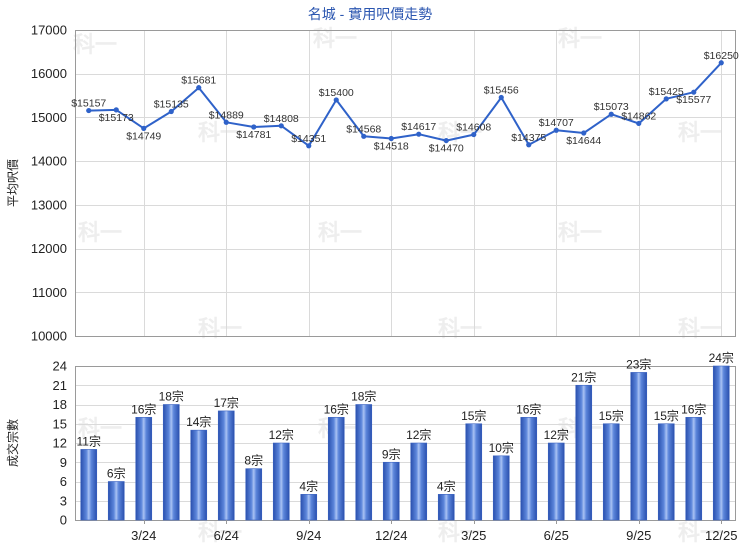 This screenshot has width=740, height=550. I want to click on price-y-tick-label: 13000, so click(49, 204).